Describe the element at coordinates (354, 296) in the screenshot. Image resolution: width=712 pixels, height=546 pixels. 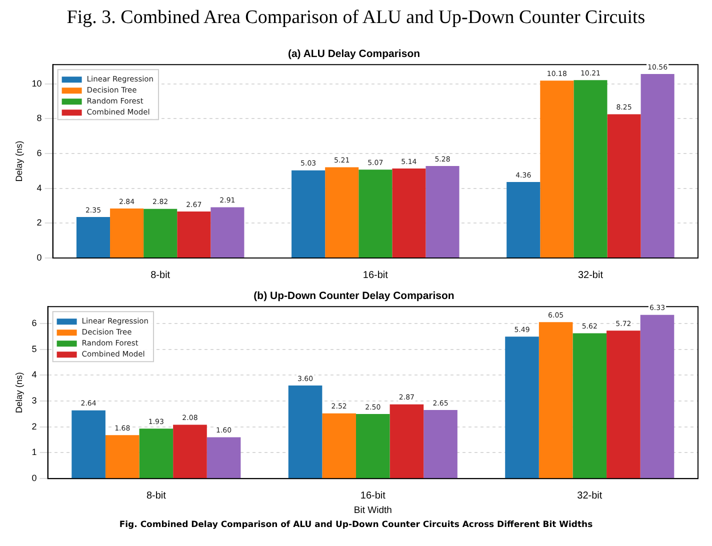
I see `chart-title: (b) Up-Down Counter Delay Comparison` at that location.